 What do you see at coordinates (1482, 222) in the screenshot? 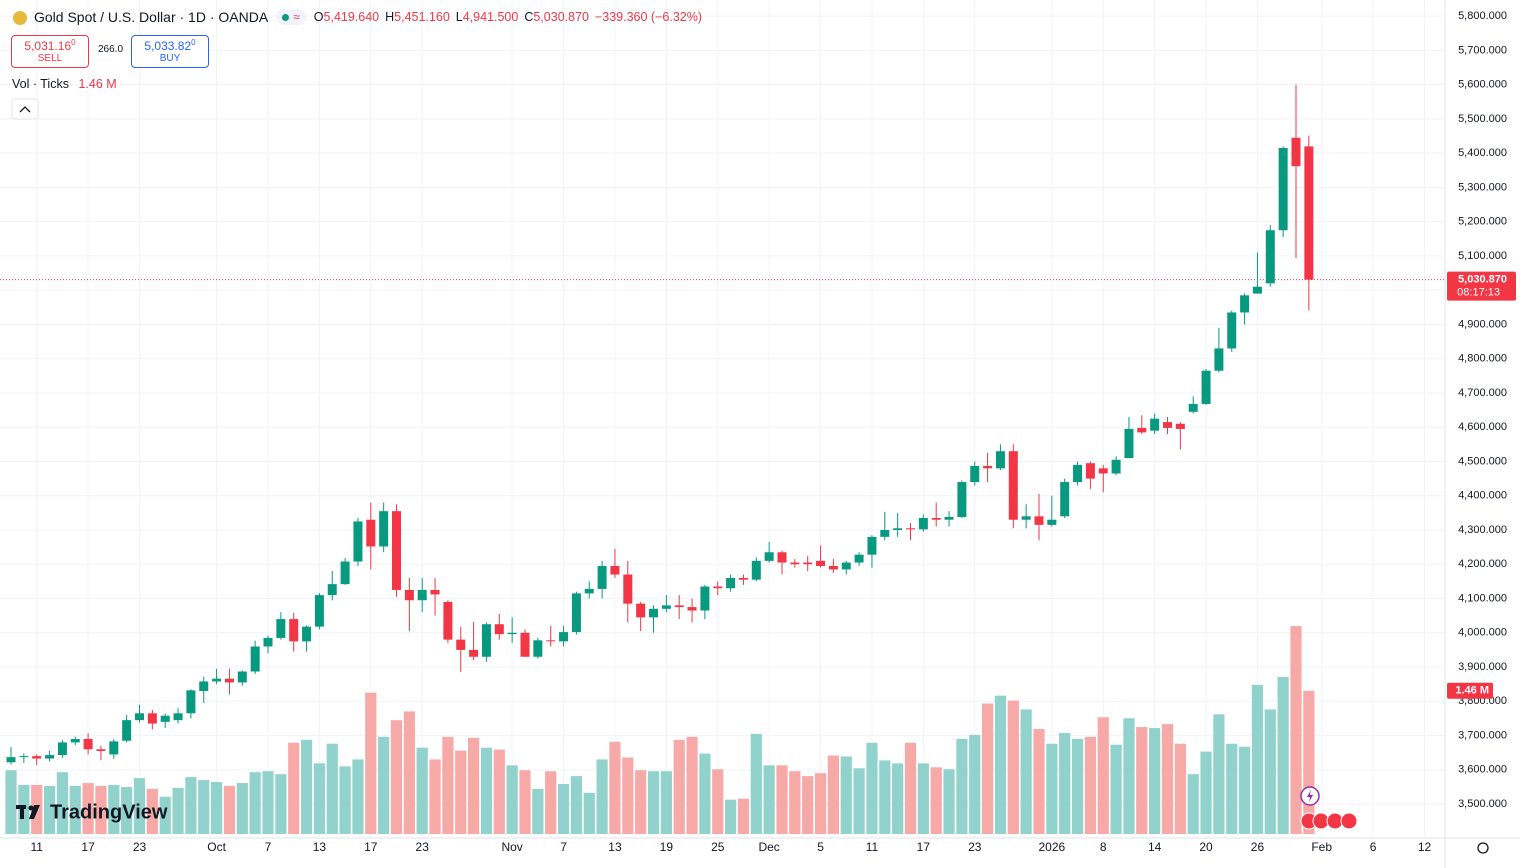
I see `y-tick-label: 5,200.000` at bounding box center [1482, 222].